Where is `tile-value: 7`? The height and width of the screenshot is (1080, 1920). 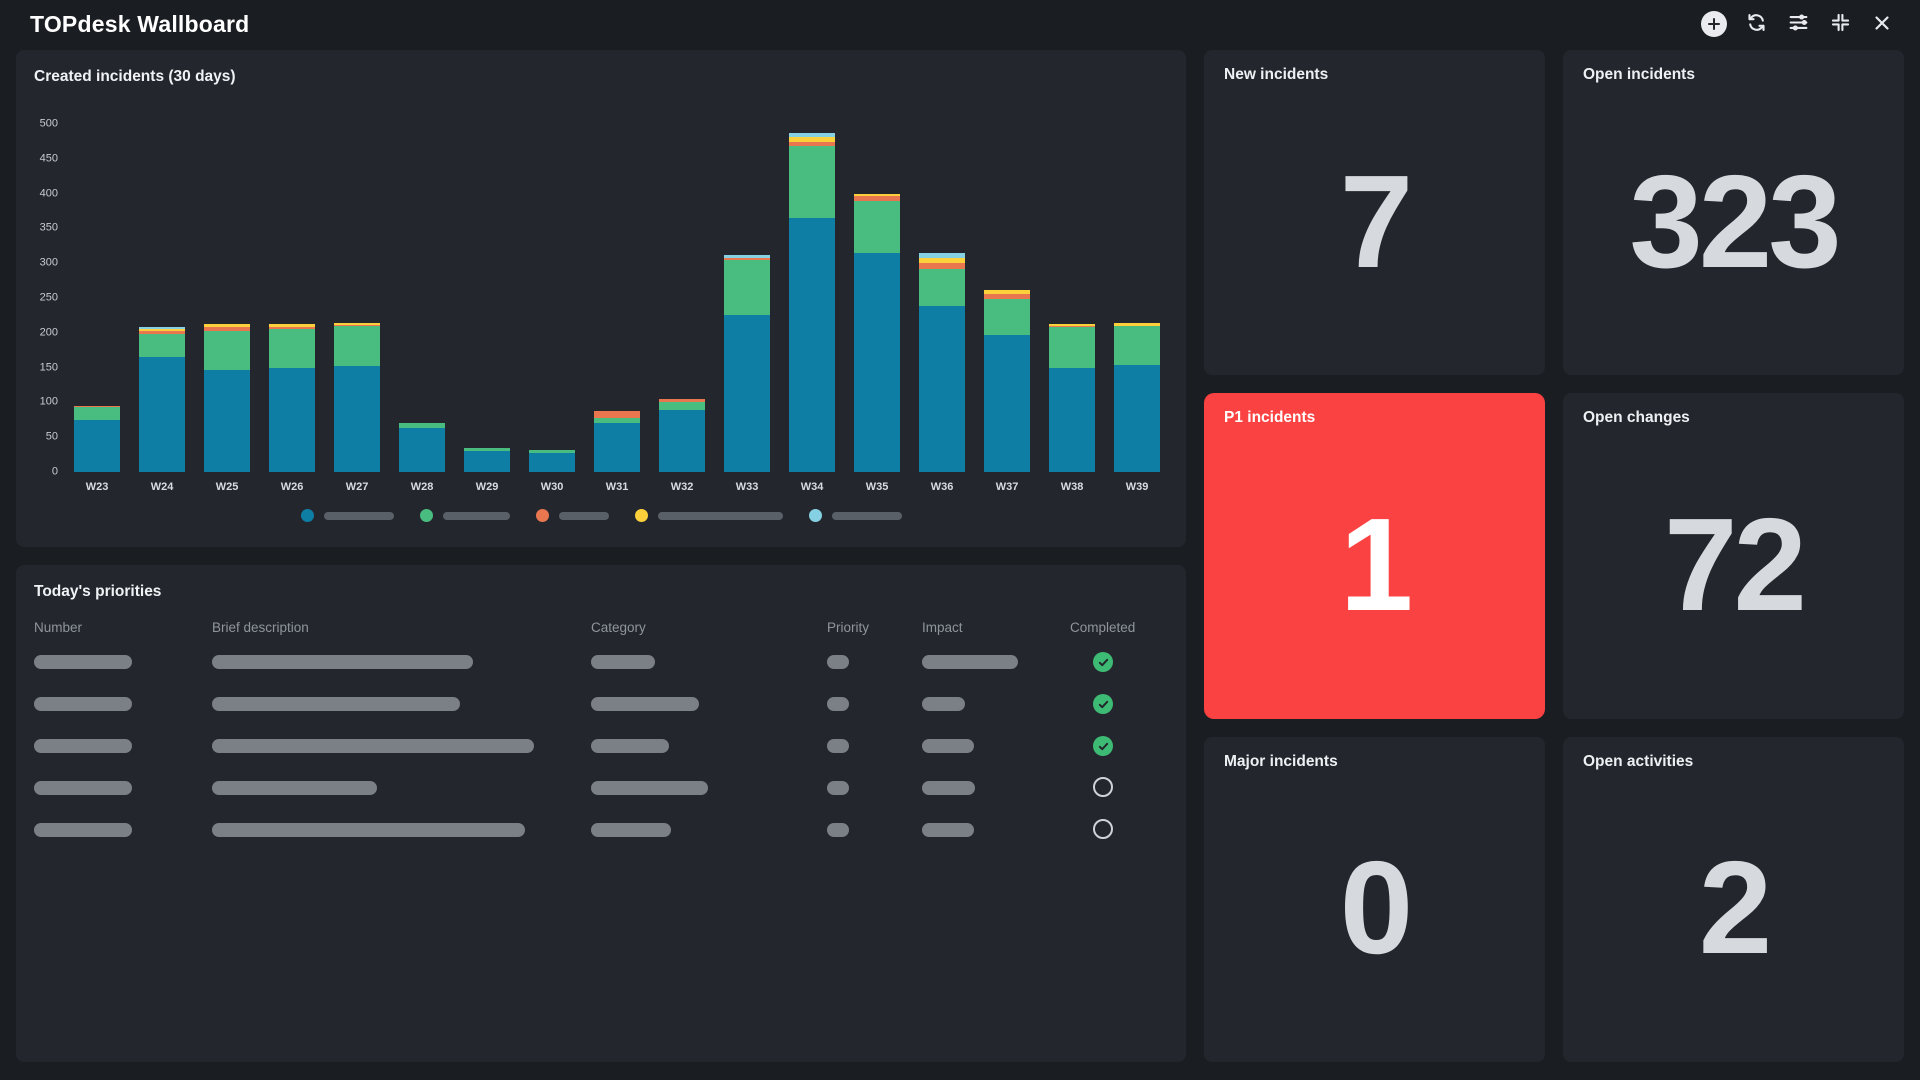
tile-value: 7 is located at coordinates (1376, 221).